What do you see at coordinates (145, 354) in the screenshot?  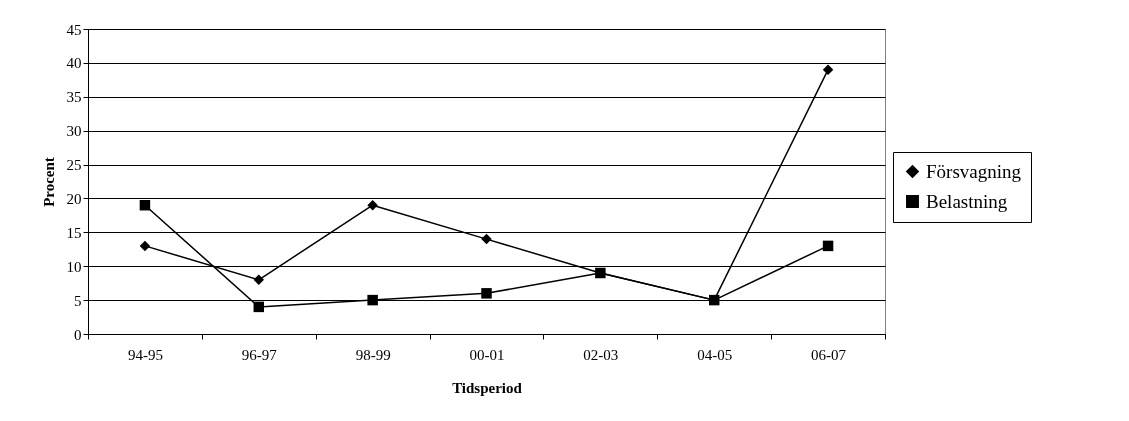 I see `x-tick-label: 94-95` at bounding box center [145, 354].